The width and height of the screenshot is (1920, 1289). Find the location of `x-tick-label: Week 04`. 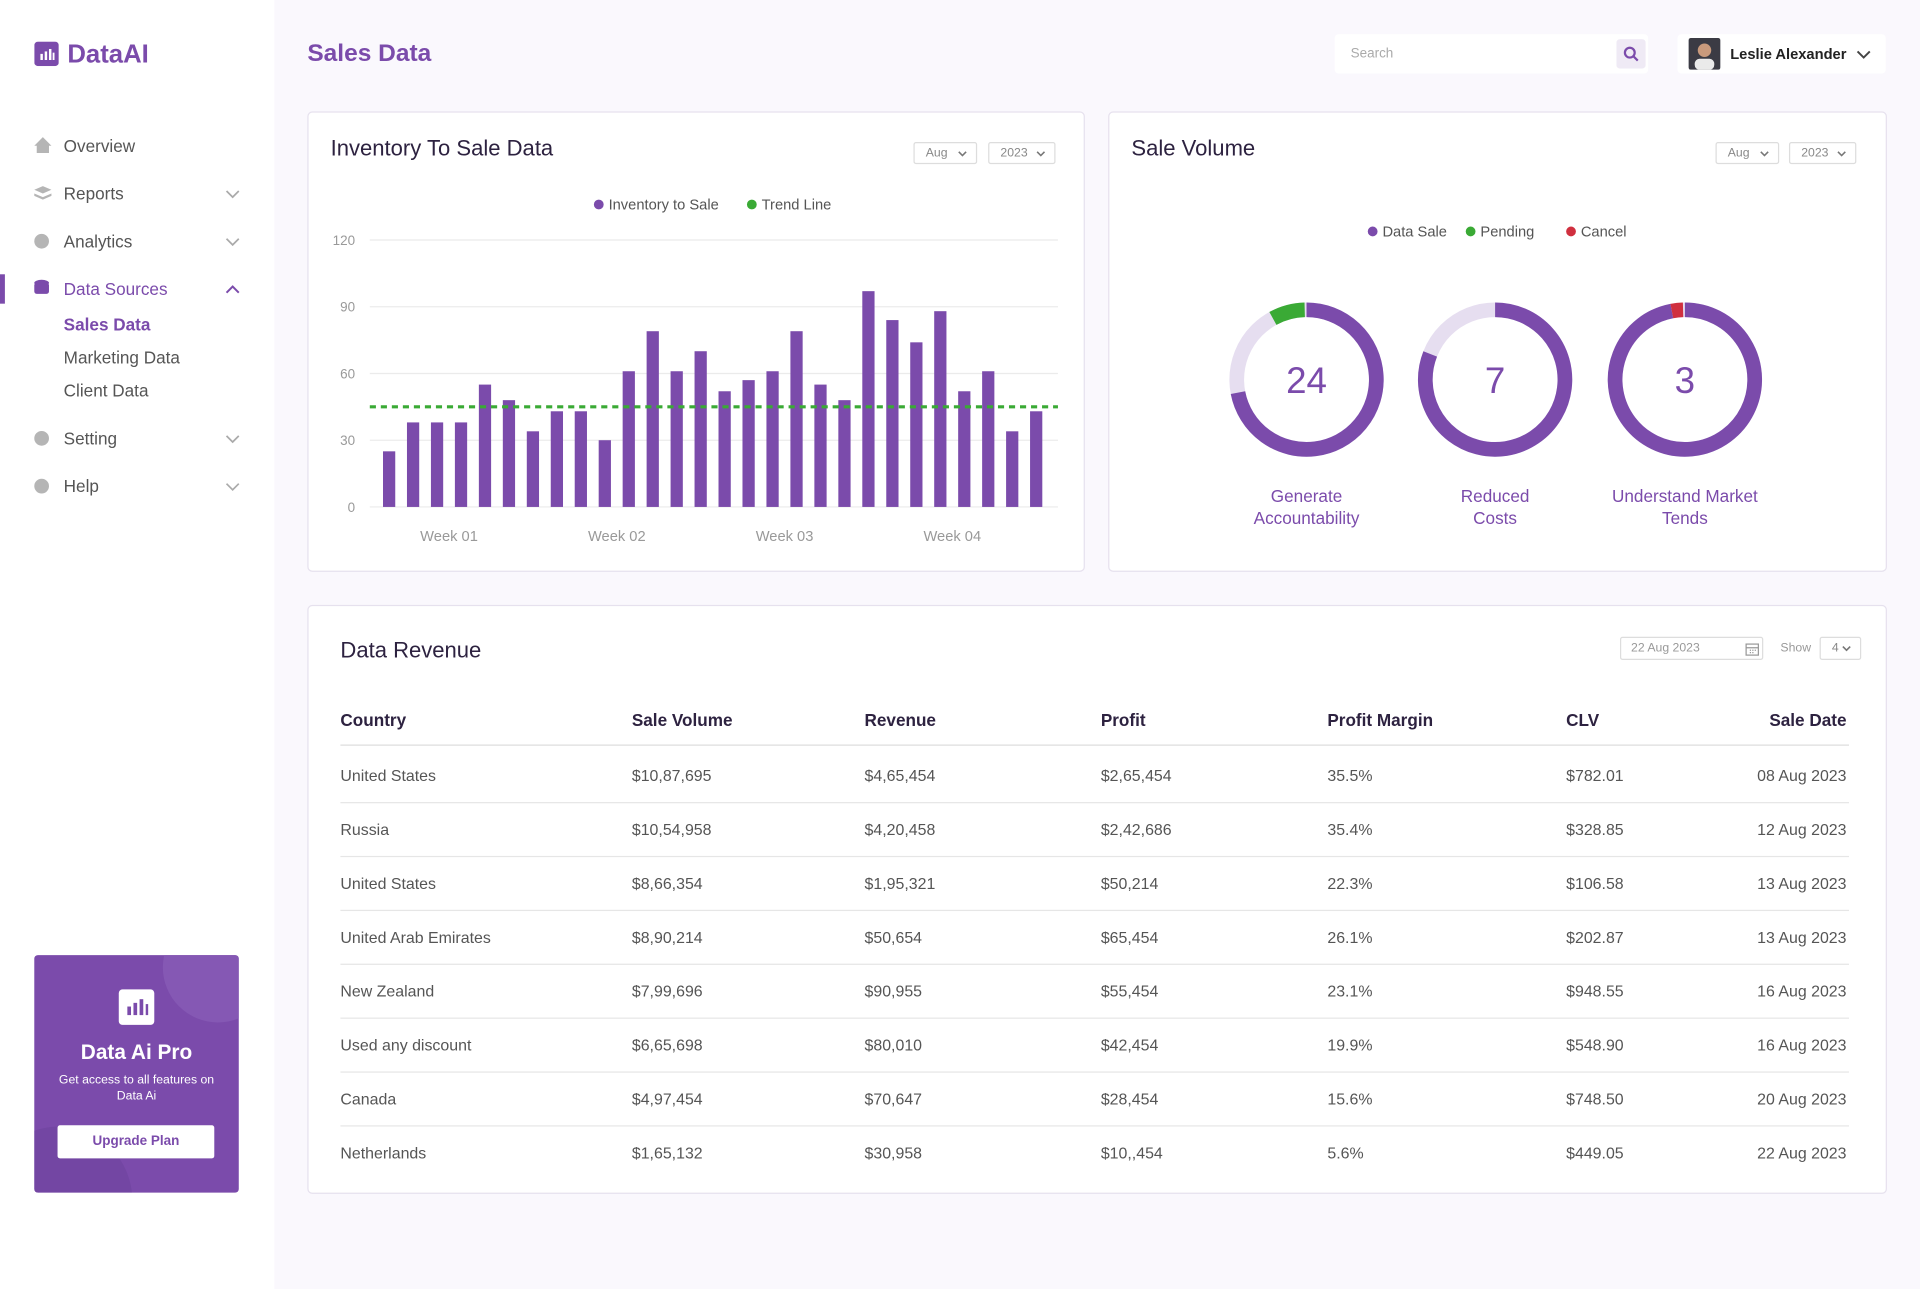

x-tick-label: Week 04 is located at coordinates (952, 537).